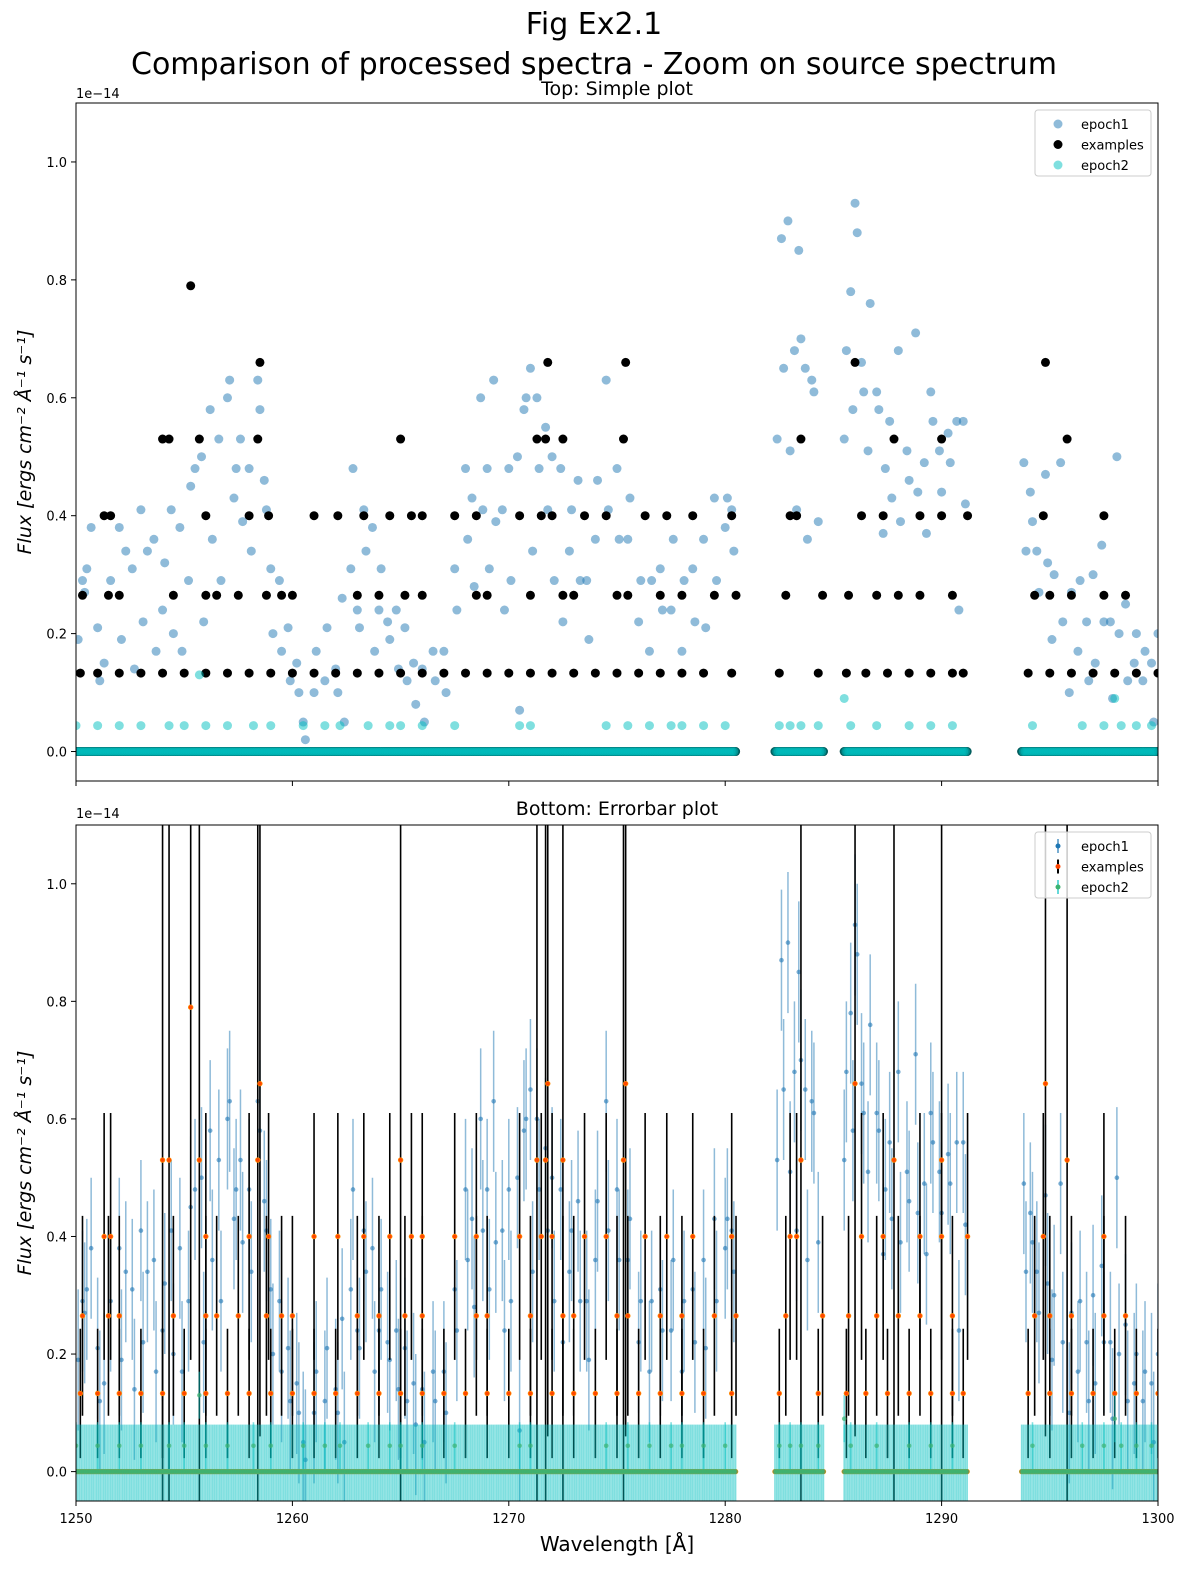  I want to click on xtick-label: 1250, so click(75, 1519).